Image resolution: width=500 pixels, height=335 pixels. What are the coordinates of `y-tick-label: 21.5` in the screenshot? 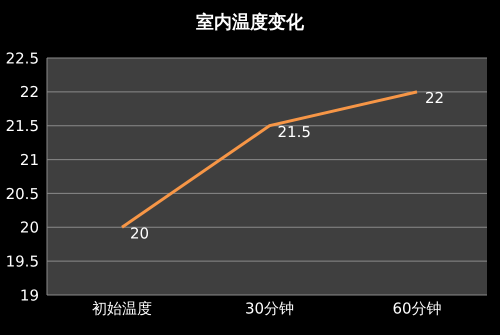 It's located at (22, 126).